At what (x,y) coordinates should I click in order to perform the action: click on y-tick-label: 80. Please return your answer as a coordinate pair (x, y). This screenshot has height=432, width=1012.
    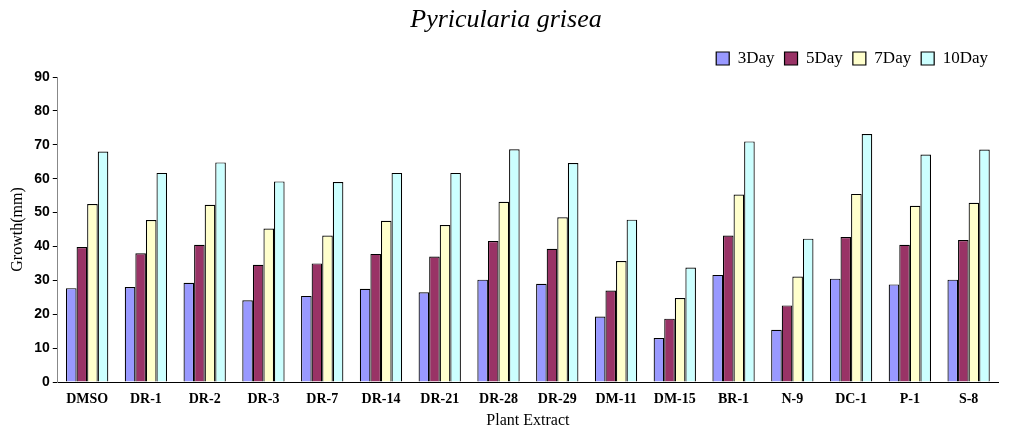
    Looking at the image, I should click on (42, 109).